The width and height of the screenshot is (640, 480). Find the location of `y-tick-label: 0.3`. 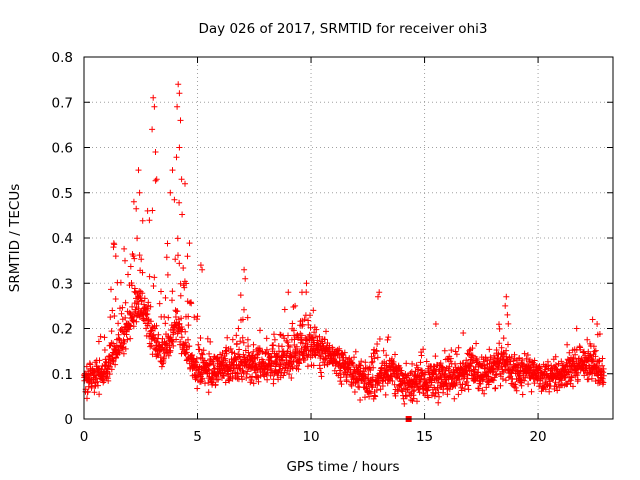

y-tick-label: 0.3 is located at coordinates (62, 284).